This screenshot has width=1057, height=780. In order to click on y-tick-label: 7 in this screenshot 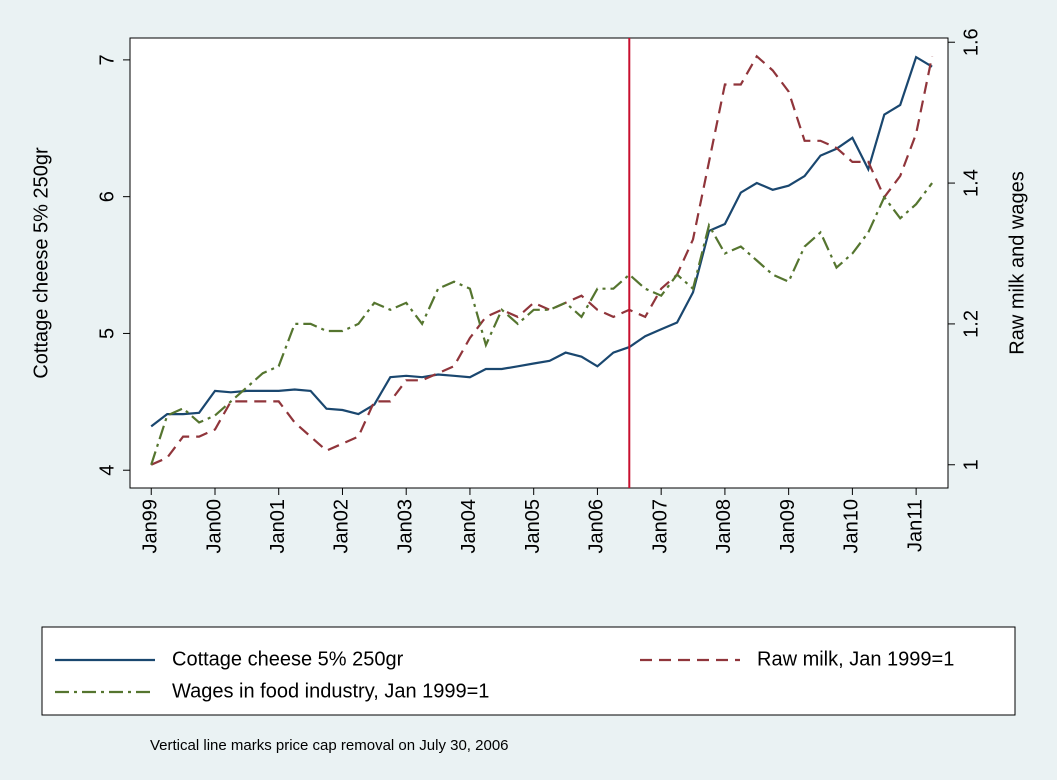, I will do `click(107, 59)`.